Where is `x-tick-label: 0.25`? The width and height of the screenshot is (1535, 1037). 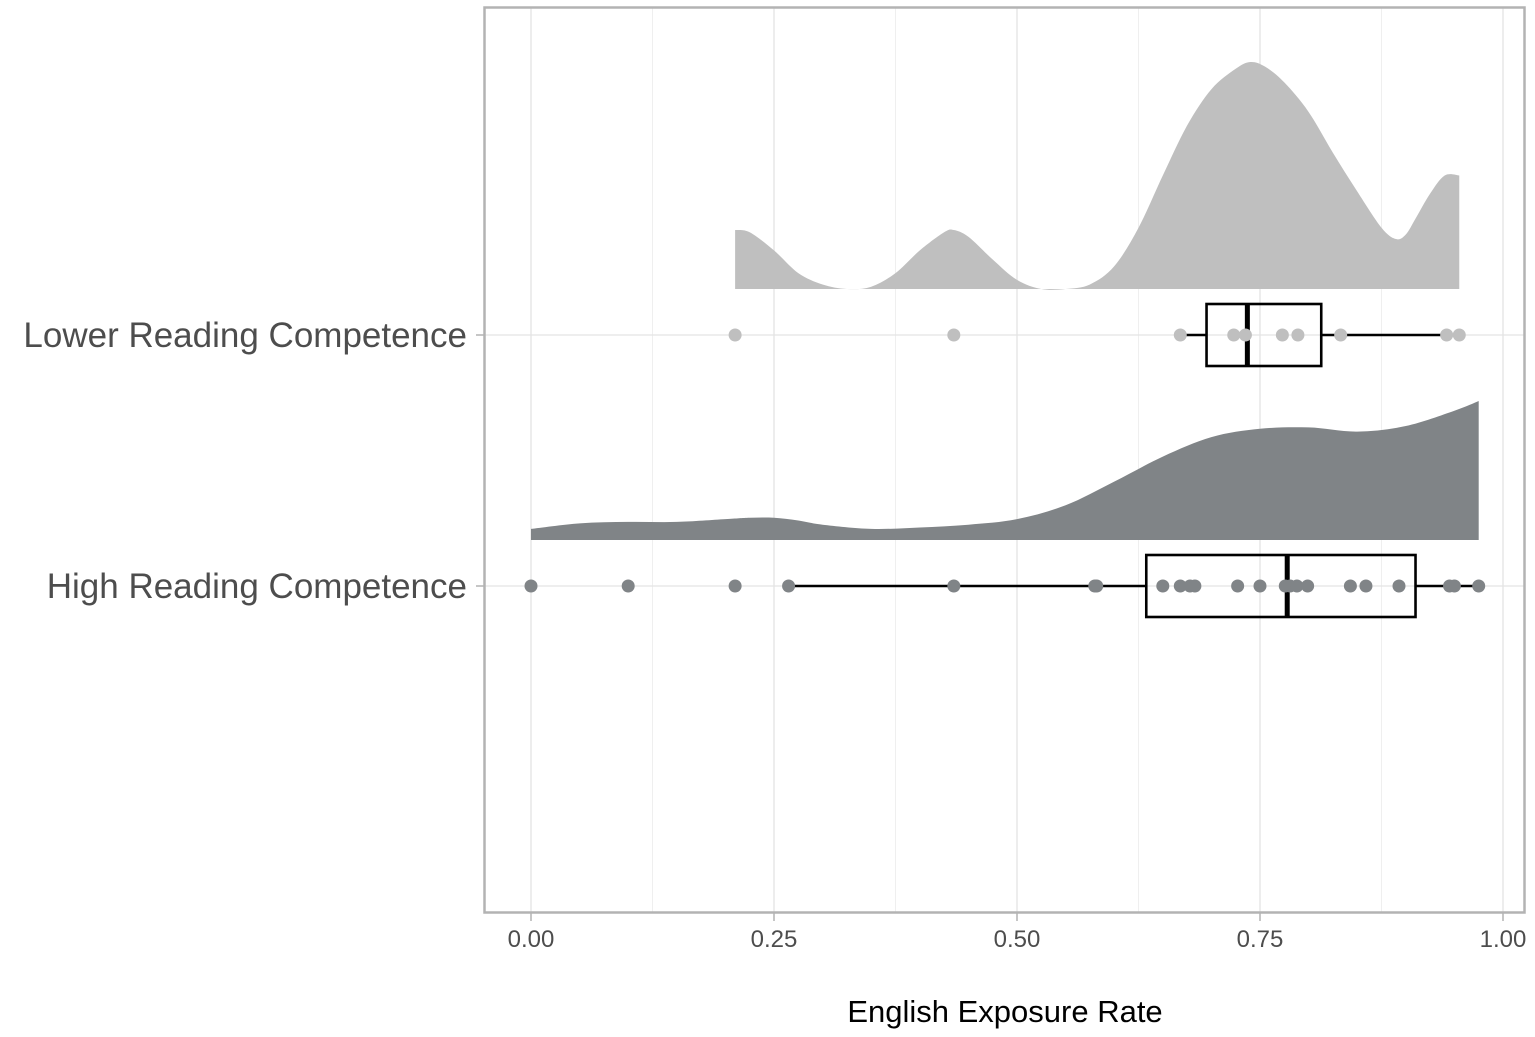
x-tick-label: 0.25 is located at coordinates (774, 939).